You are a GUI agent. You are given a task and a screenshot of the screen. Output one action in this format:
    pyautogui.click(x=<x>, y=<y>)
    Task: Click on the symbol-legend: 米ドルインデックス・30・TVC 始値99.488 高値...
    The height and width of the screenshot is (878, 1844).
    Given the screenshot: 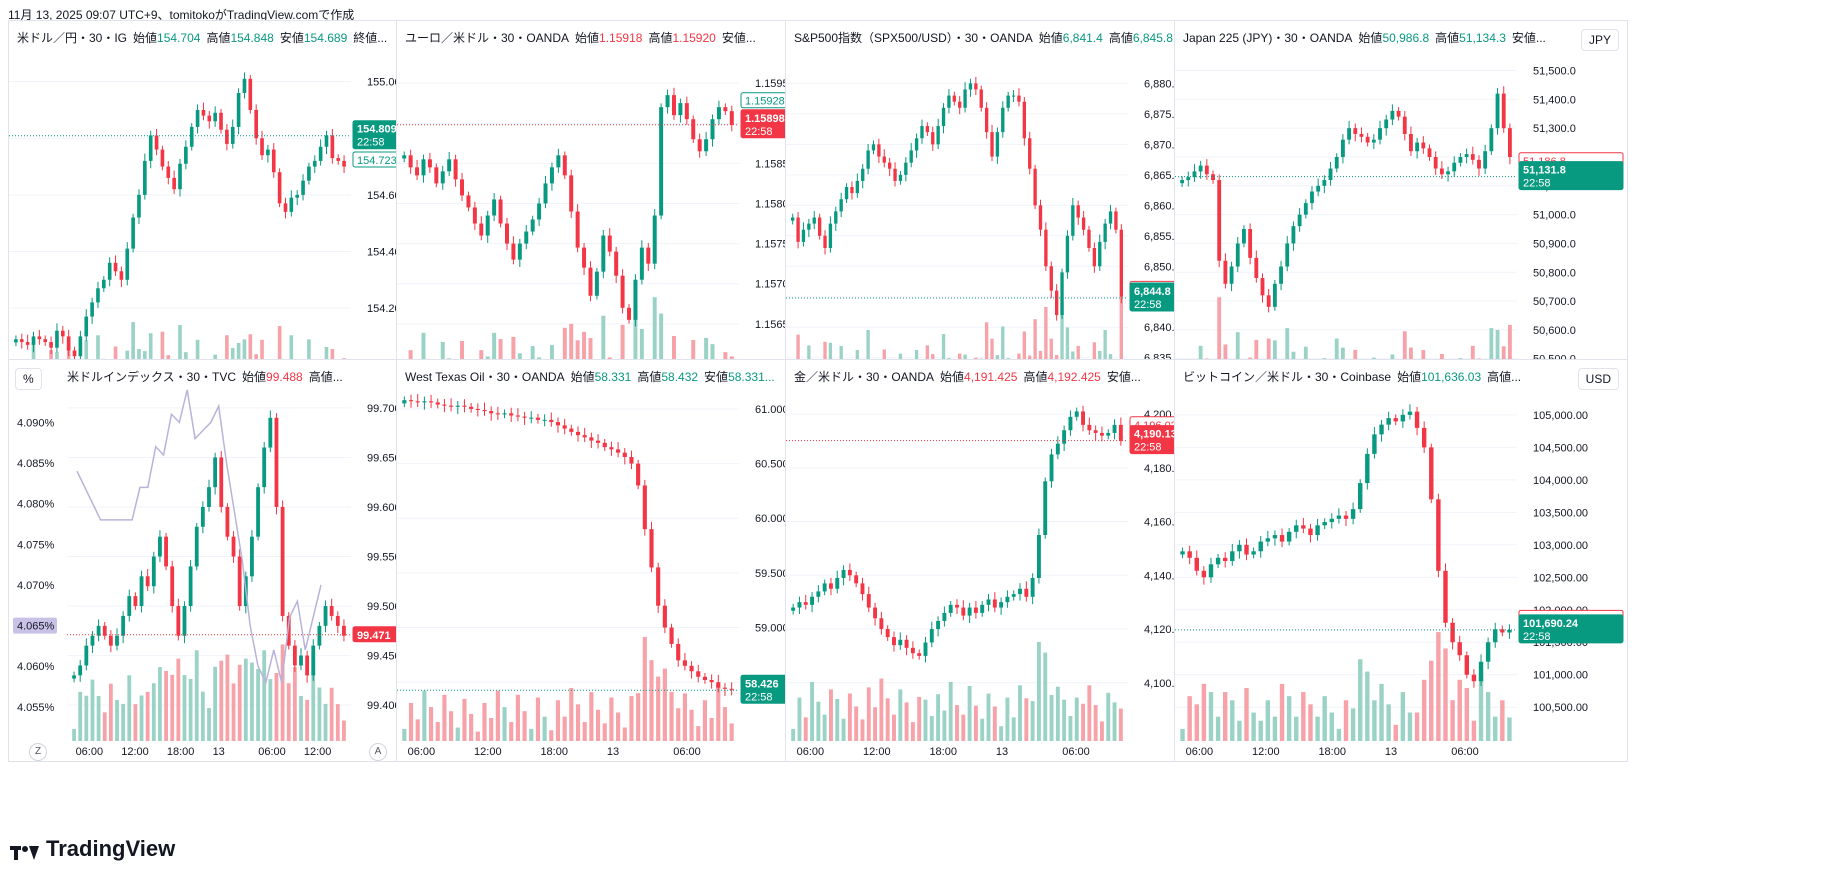 What is the action you would take?
    pyautogui.click(x=205, y=376)
    